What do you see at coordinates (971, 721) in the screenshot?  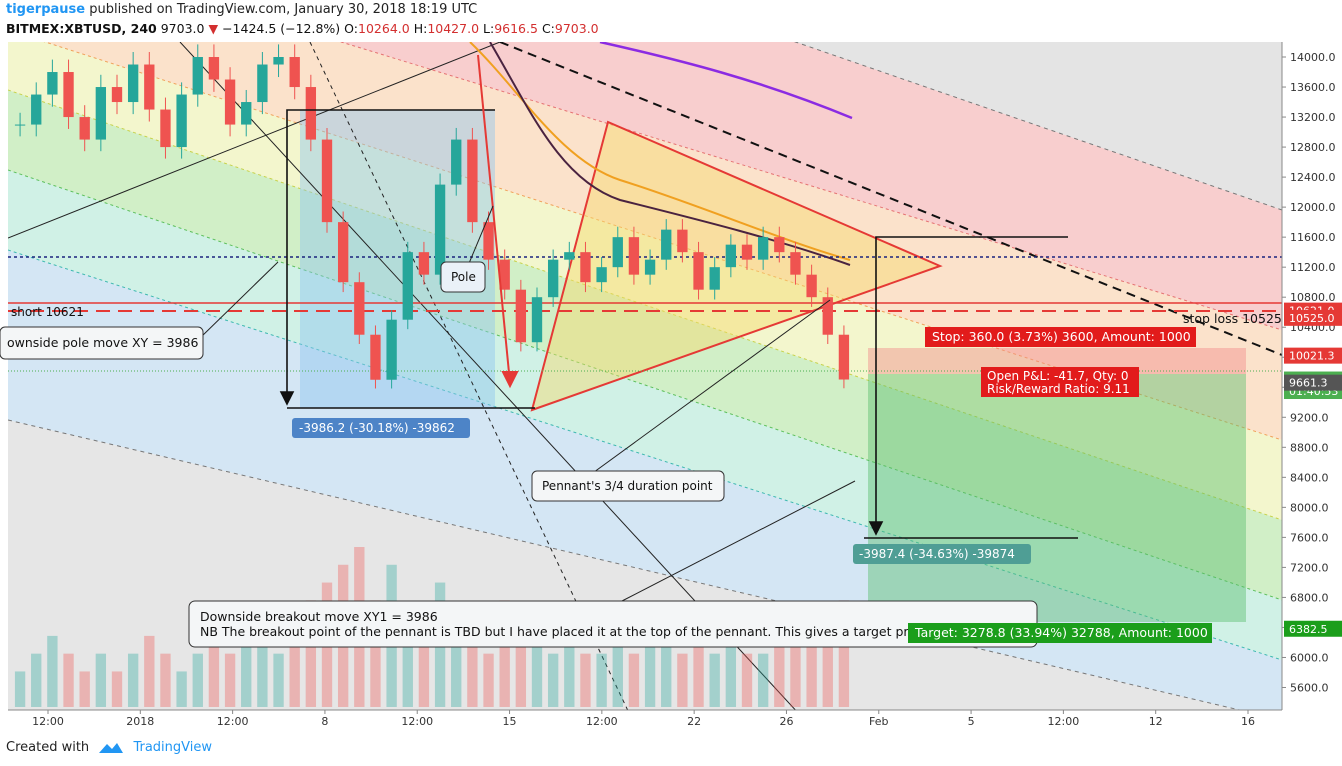 I see `x-tick-label: 5` at bounding box center [971, 721].